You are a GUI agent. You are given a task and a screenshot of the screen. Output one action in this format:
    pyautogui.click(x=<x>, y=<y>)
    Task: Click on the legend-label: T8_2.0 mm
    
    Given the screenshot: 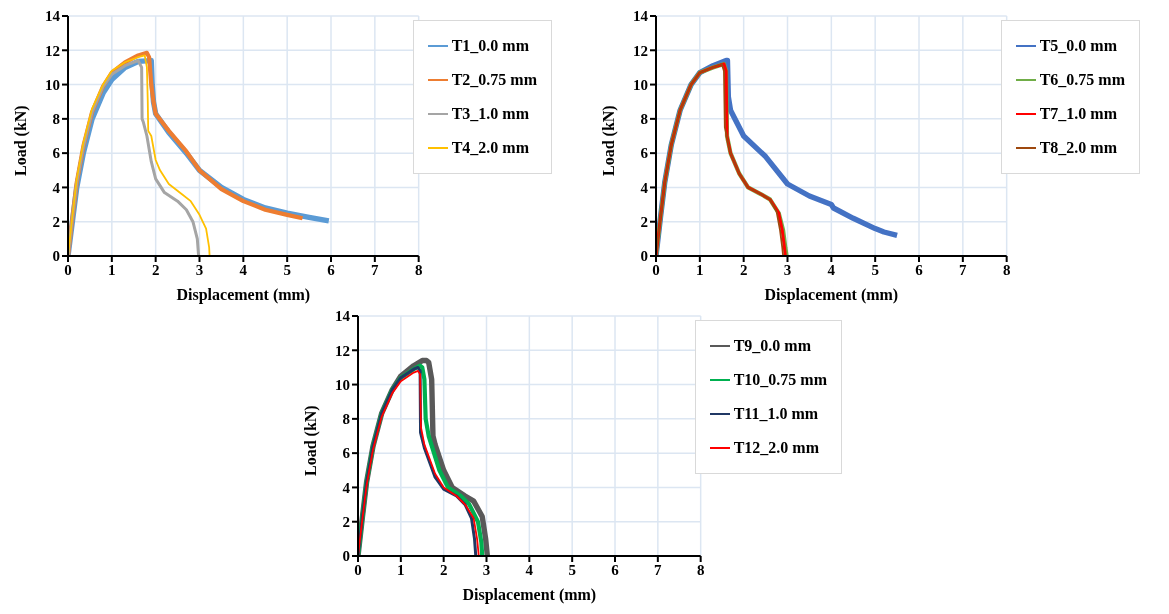 What is the action you would take?
    pyautogui.click(x=1078, y=148)
    